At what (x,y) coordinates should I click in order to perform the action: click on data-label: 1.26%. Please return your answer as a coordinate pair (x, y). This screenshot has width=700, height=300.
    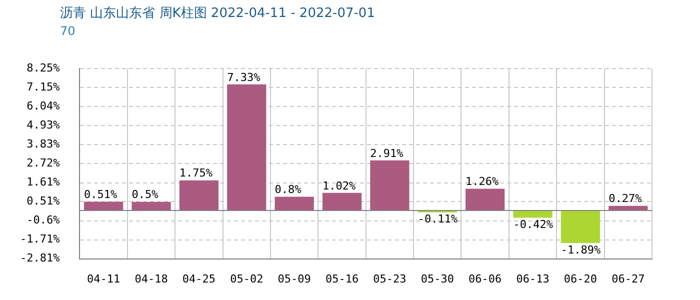
    Looking at the image, I should click on (483, 181).